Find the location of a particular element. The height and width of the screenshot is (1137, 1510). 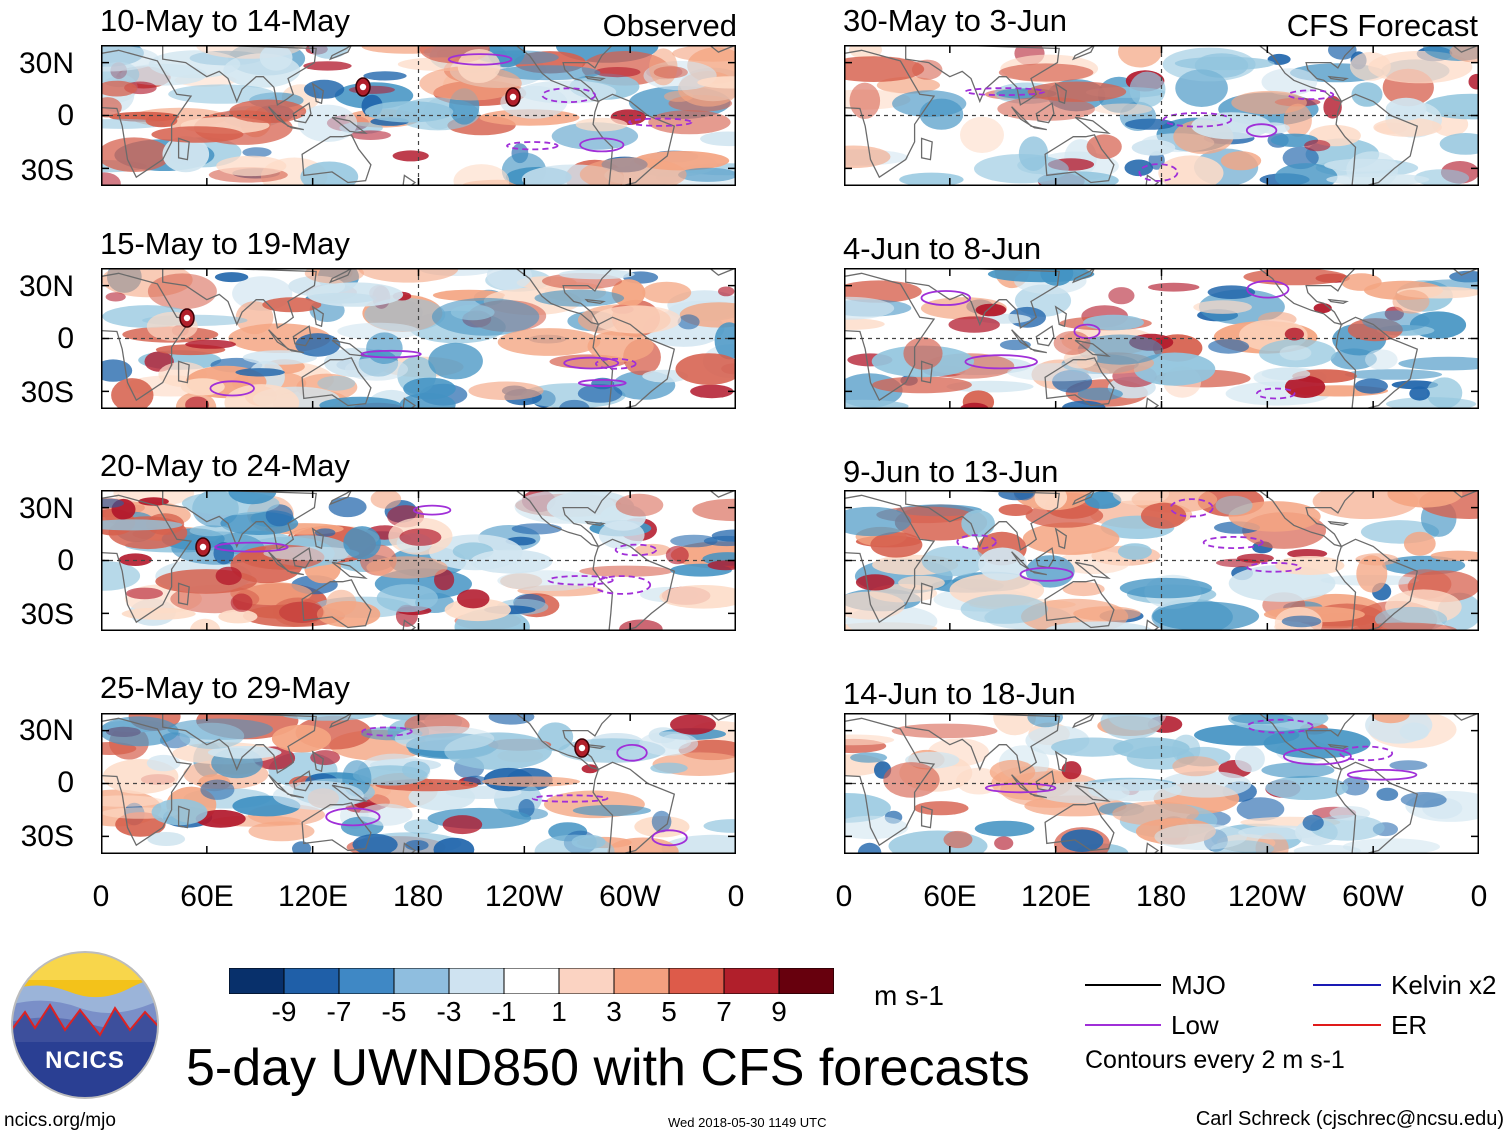

footer-author: Carl Schreck (cjschrec@ncsu.edu) is located at coordinates (1349, 1119).